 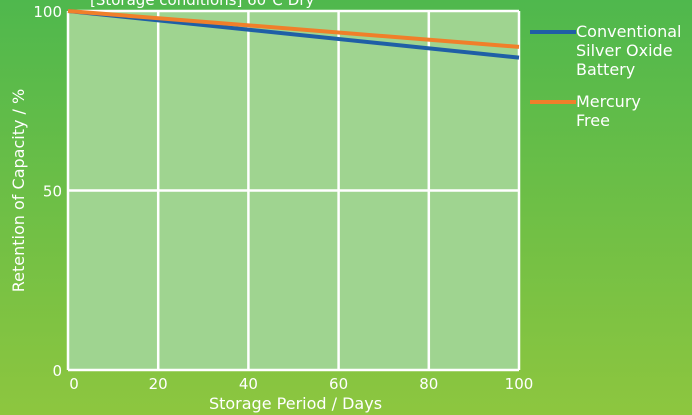 I want to click on legend-label-0-line-0: Conventional, so click(x=628, y=31).